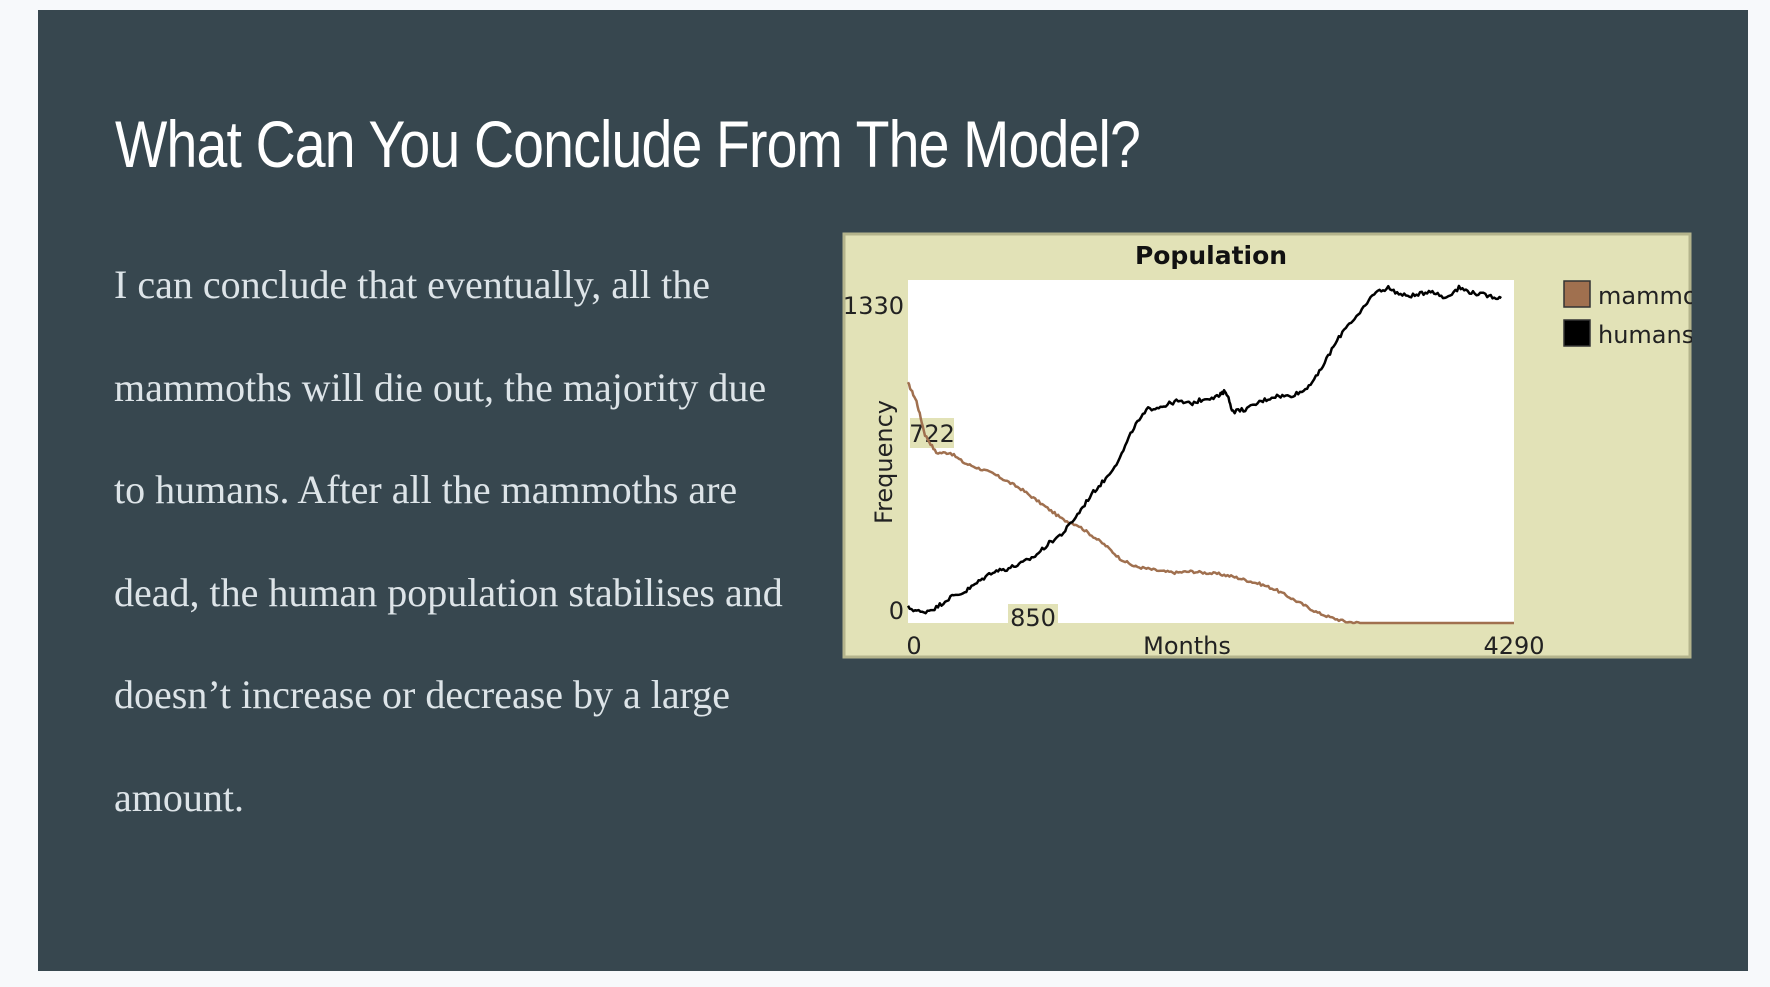 The width and height of the screenshot is (1770, 987). What do you see at coordinates (913, 645) in the screenshot?
I see `x-tick-min: 0` at bounding box center [913, 645].